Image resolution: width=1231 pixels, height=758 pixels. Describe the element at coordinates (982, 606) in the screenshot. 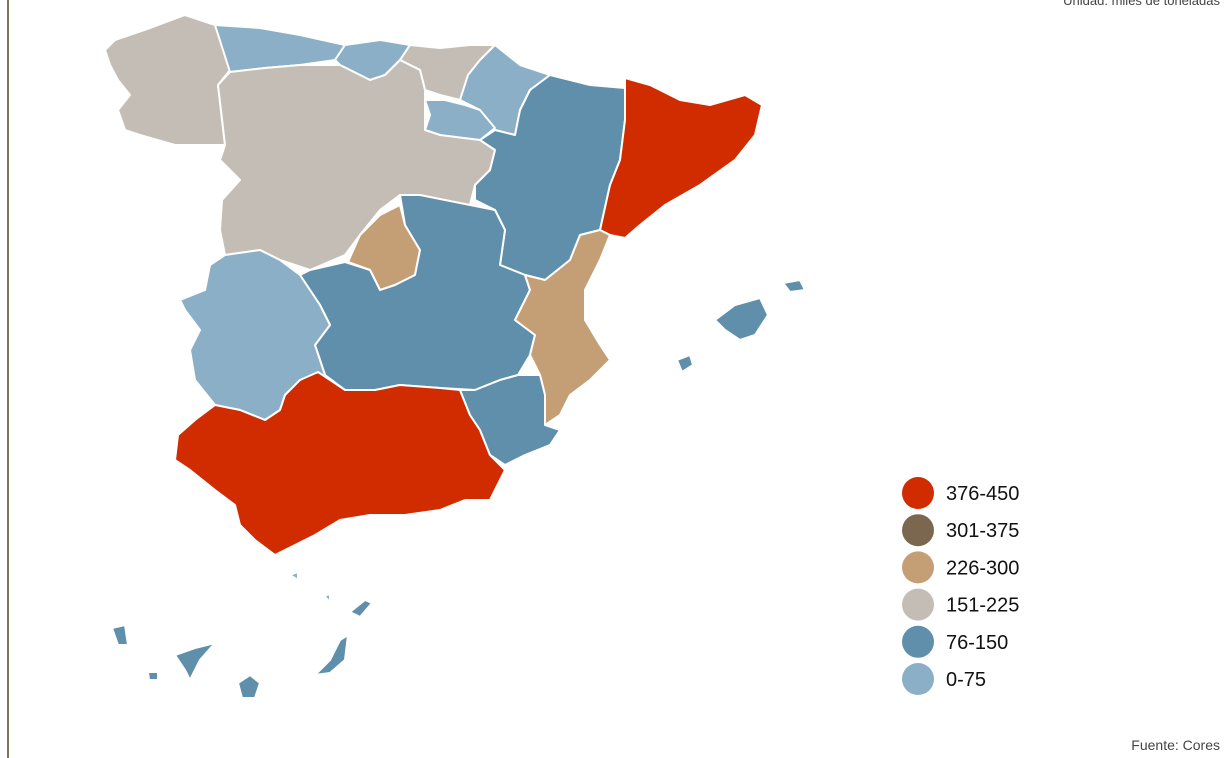

I see `legend-label: 151-225` at that location.